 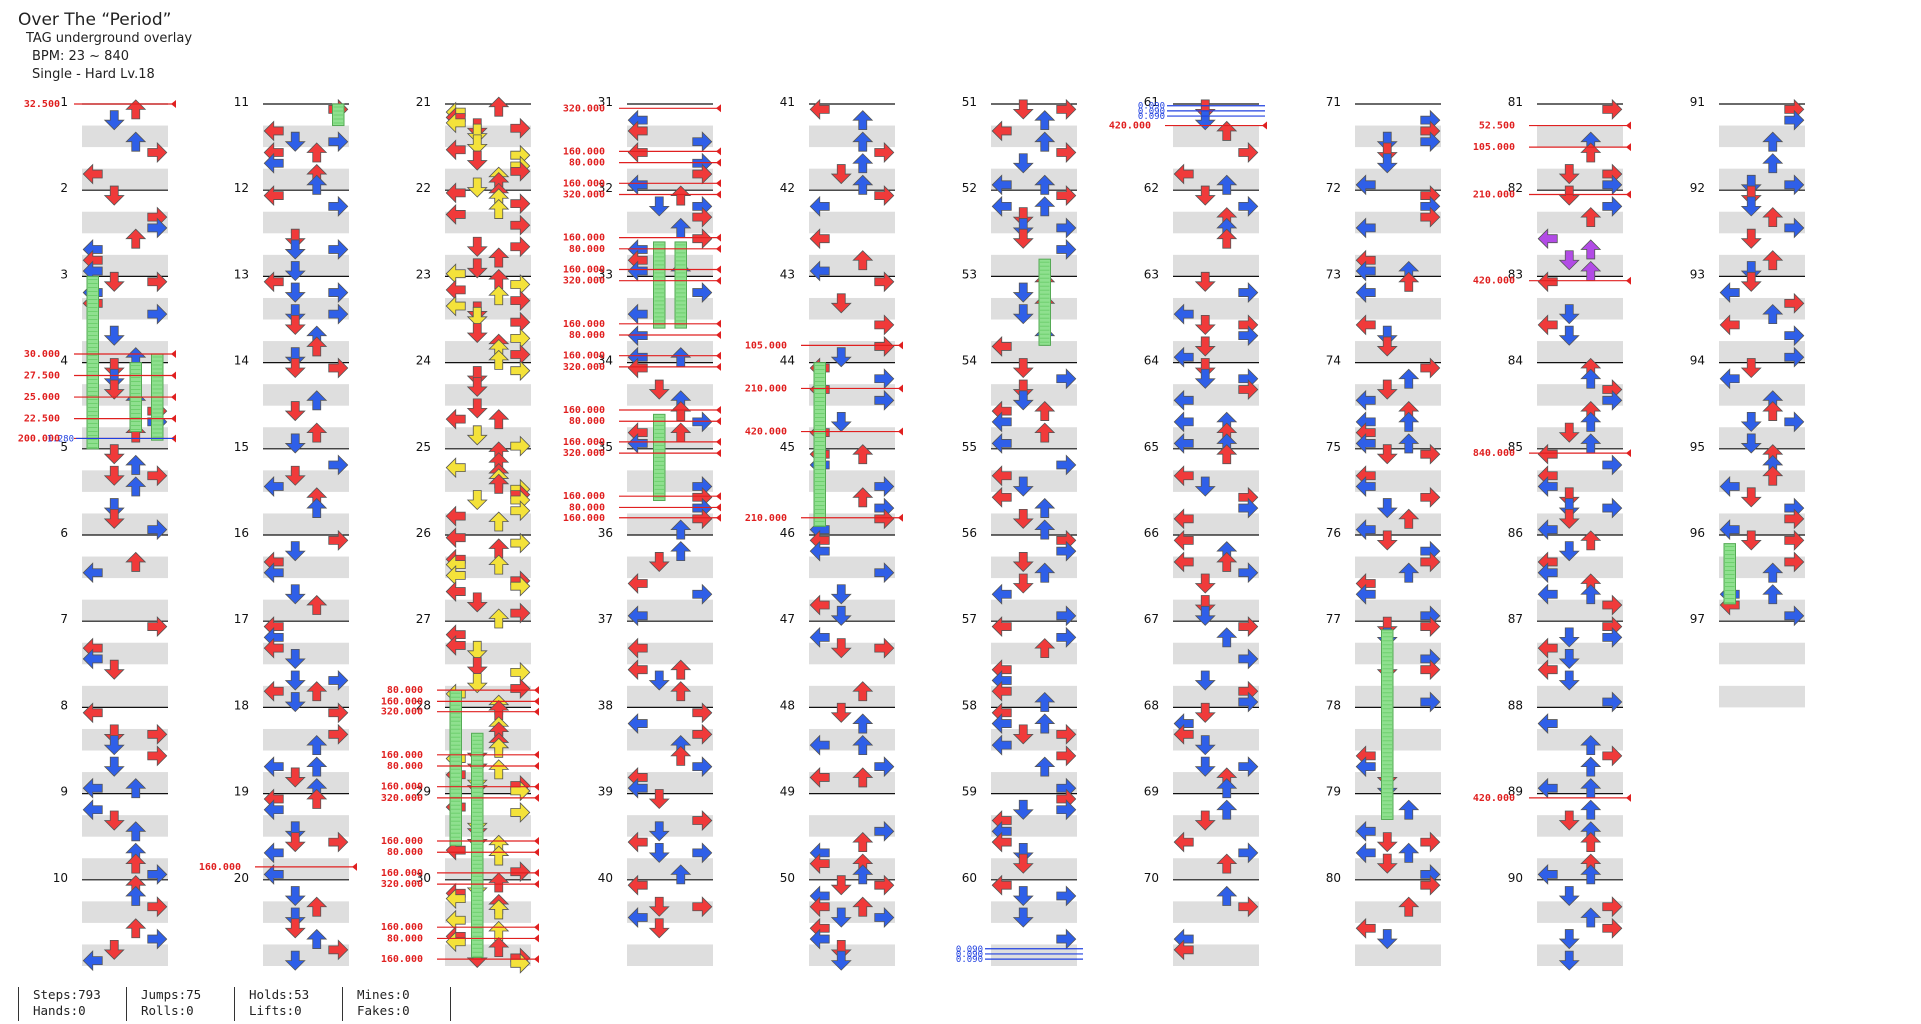 I want to click on measure-number: 48, so click(x=787, y=705).